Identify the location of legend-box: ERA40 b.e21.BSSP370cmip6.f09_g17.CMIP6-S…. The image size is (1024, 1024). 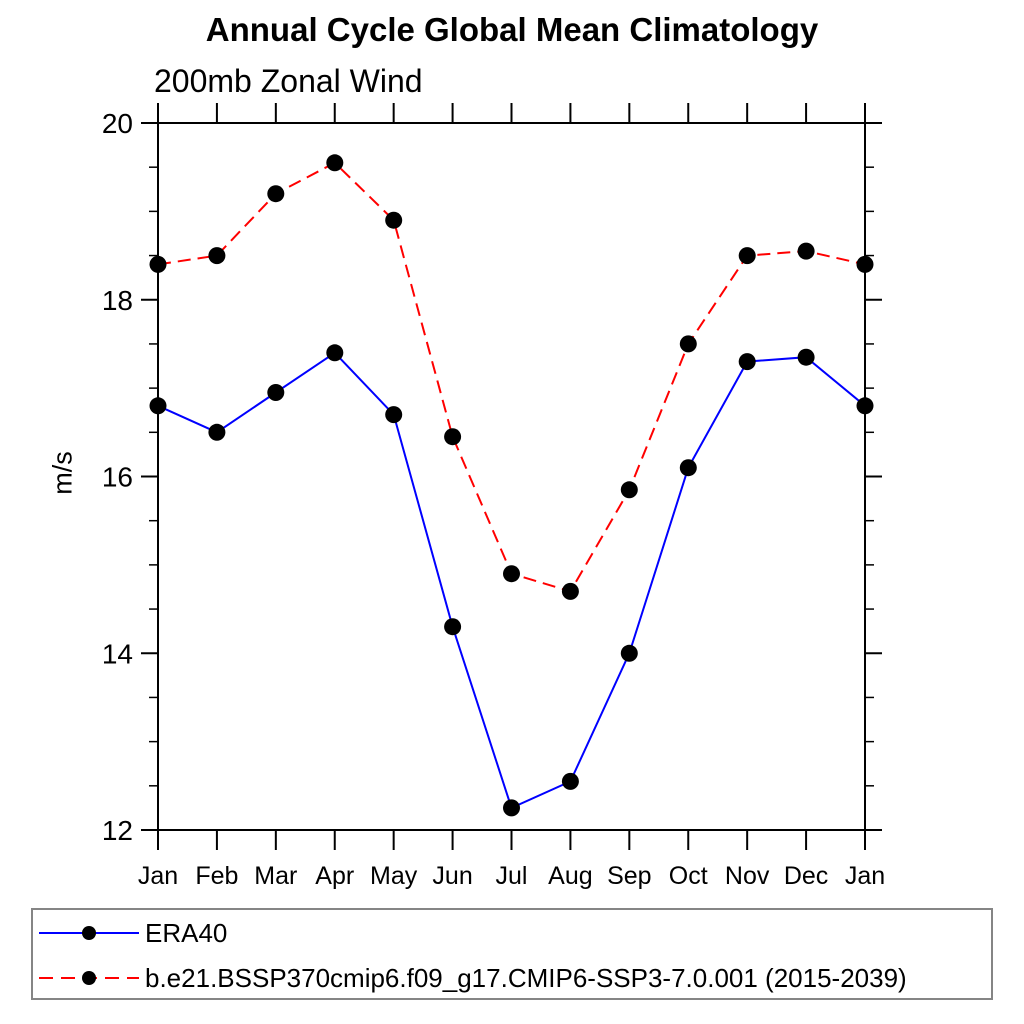
(512, 954).